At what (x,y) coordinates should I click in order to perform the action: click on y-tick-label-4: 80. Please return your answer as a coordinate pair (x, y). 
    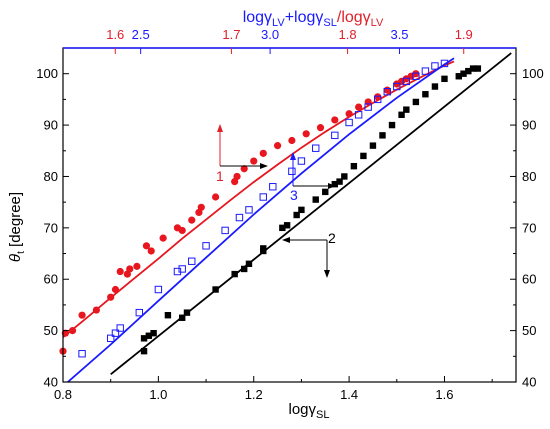
    Looking at the image, I should click on (51, 176).